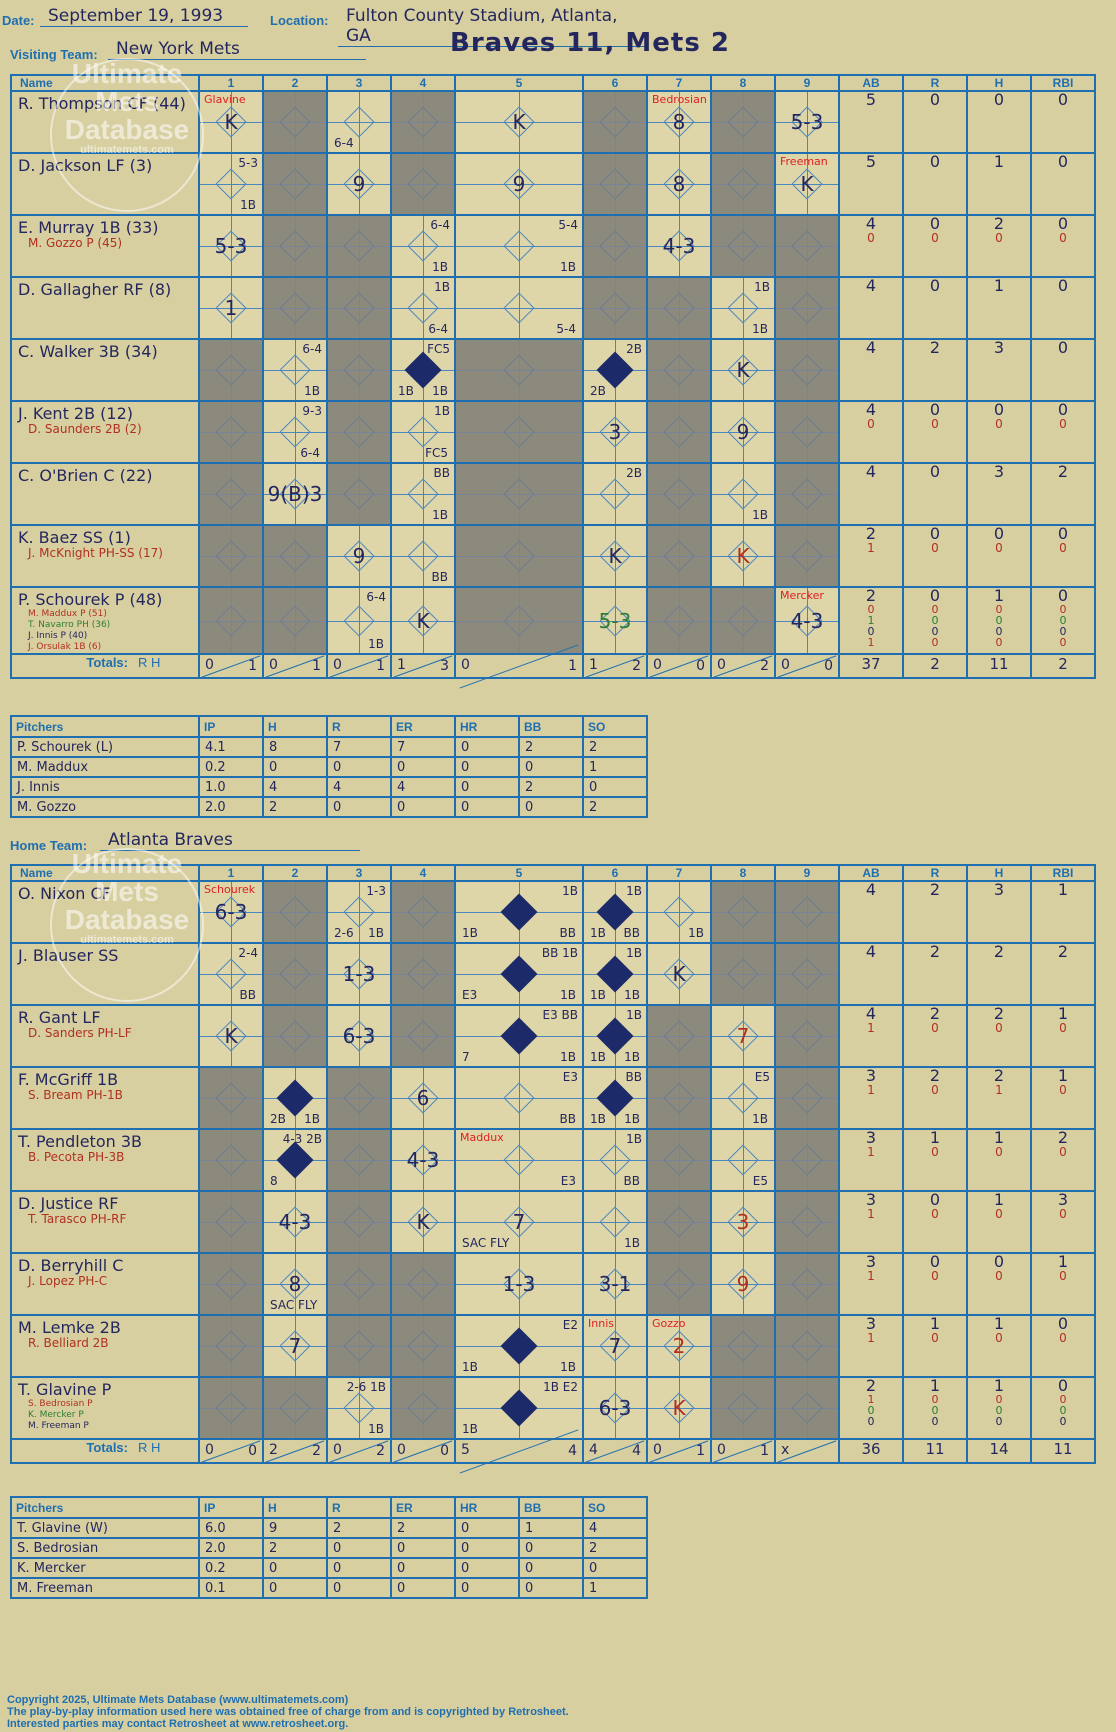  What do you see at coordinates (935, 83) in the screenshot?
I see `col-header-stat: R` at bounding box center [935, 83].